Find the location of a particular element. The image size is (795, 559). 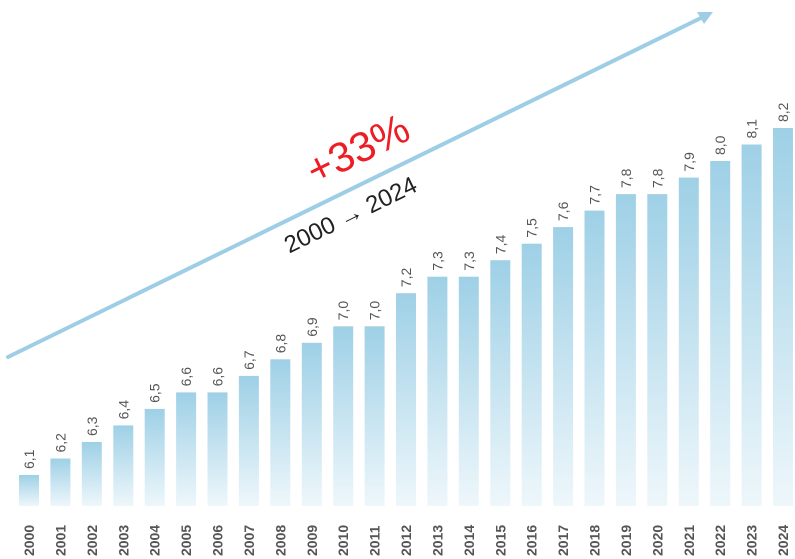

bar-2024 is located at coordinates (783, 317).